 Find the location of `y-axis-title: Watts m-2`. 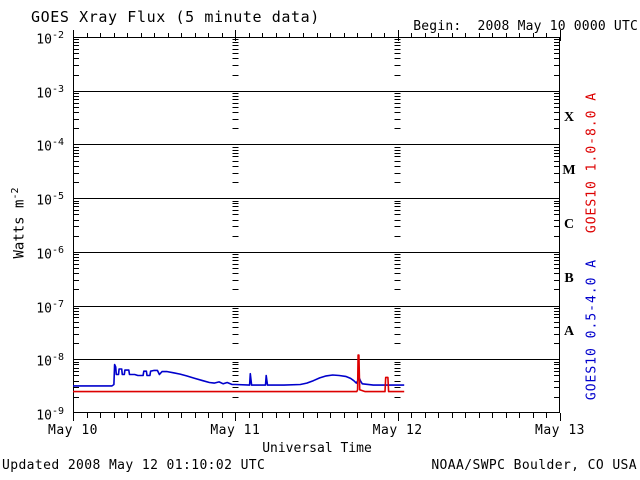

y-axis-title: Watts m-2 is located at coordinates (19, 223).